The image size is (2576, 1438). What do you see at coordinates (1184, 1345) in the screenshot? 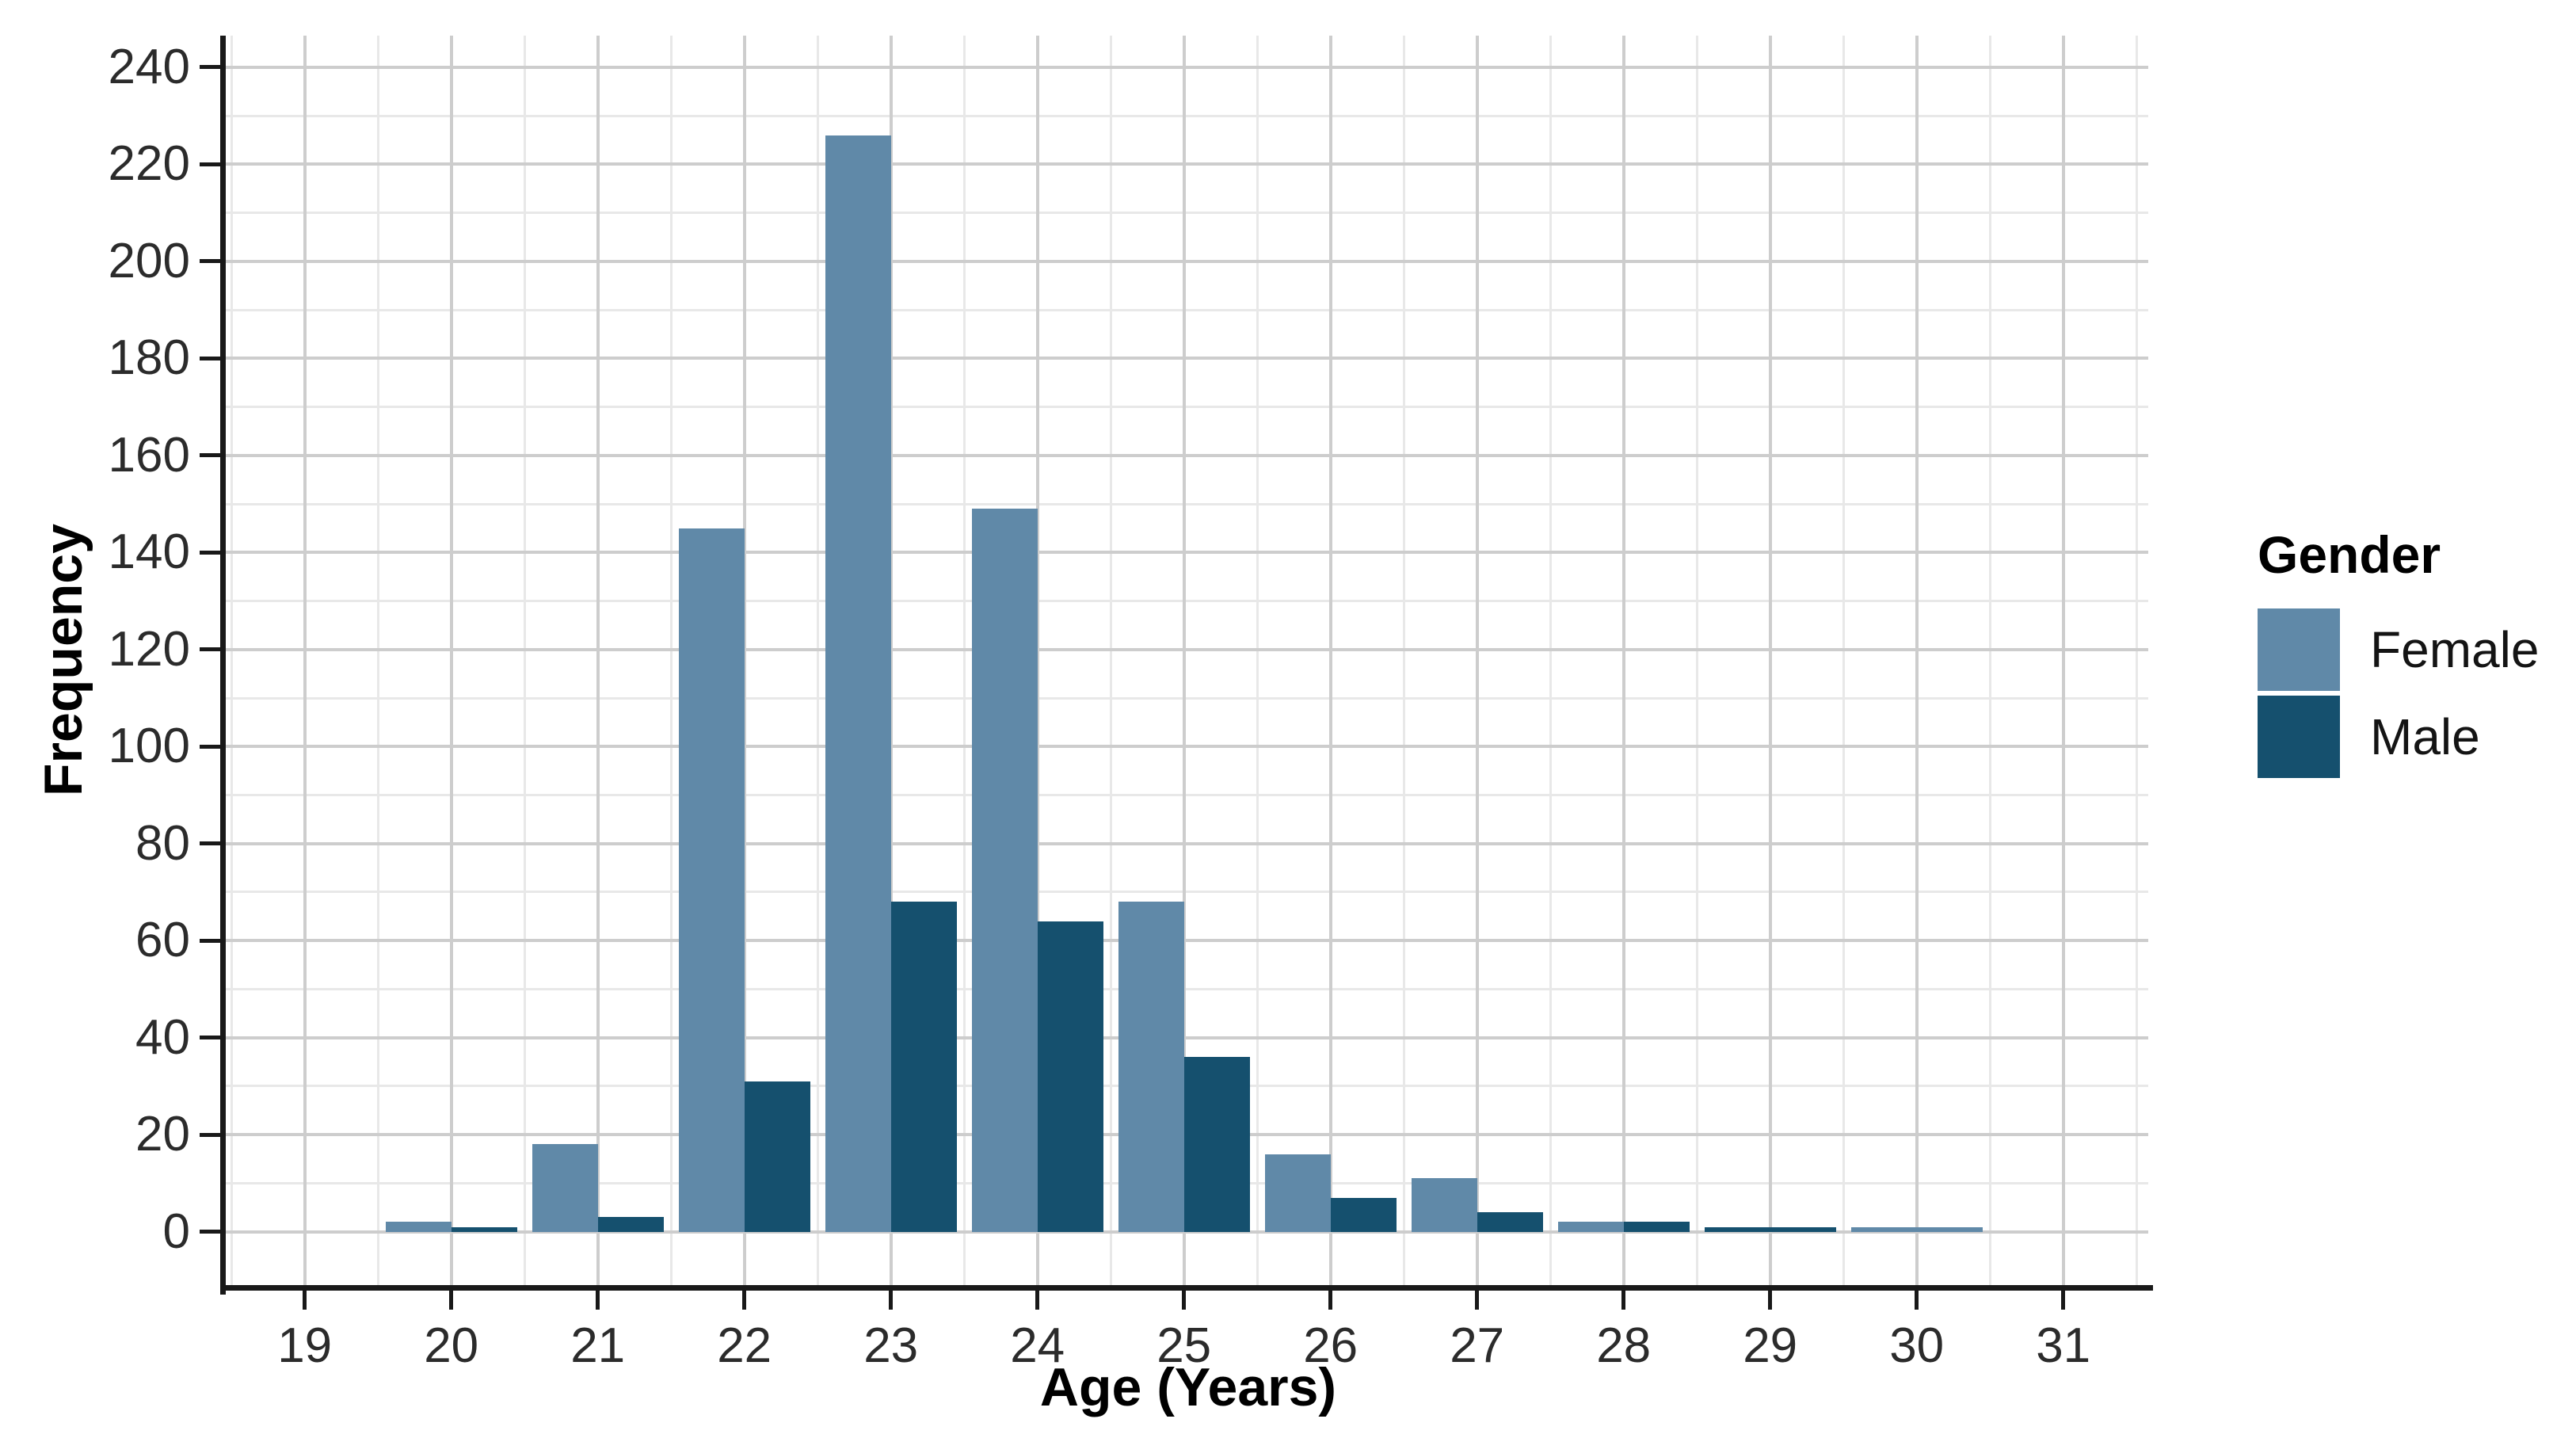
I see `x-tick-label: 25` at bounding box center [1184, 1345].